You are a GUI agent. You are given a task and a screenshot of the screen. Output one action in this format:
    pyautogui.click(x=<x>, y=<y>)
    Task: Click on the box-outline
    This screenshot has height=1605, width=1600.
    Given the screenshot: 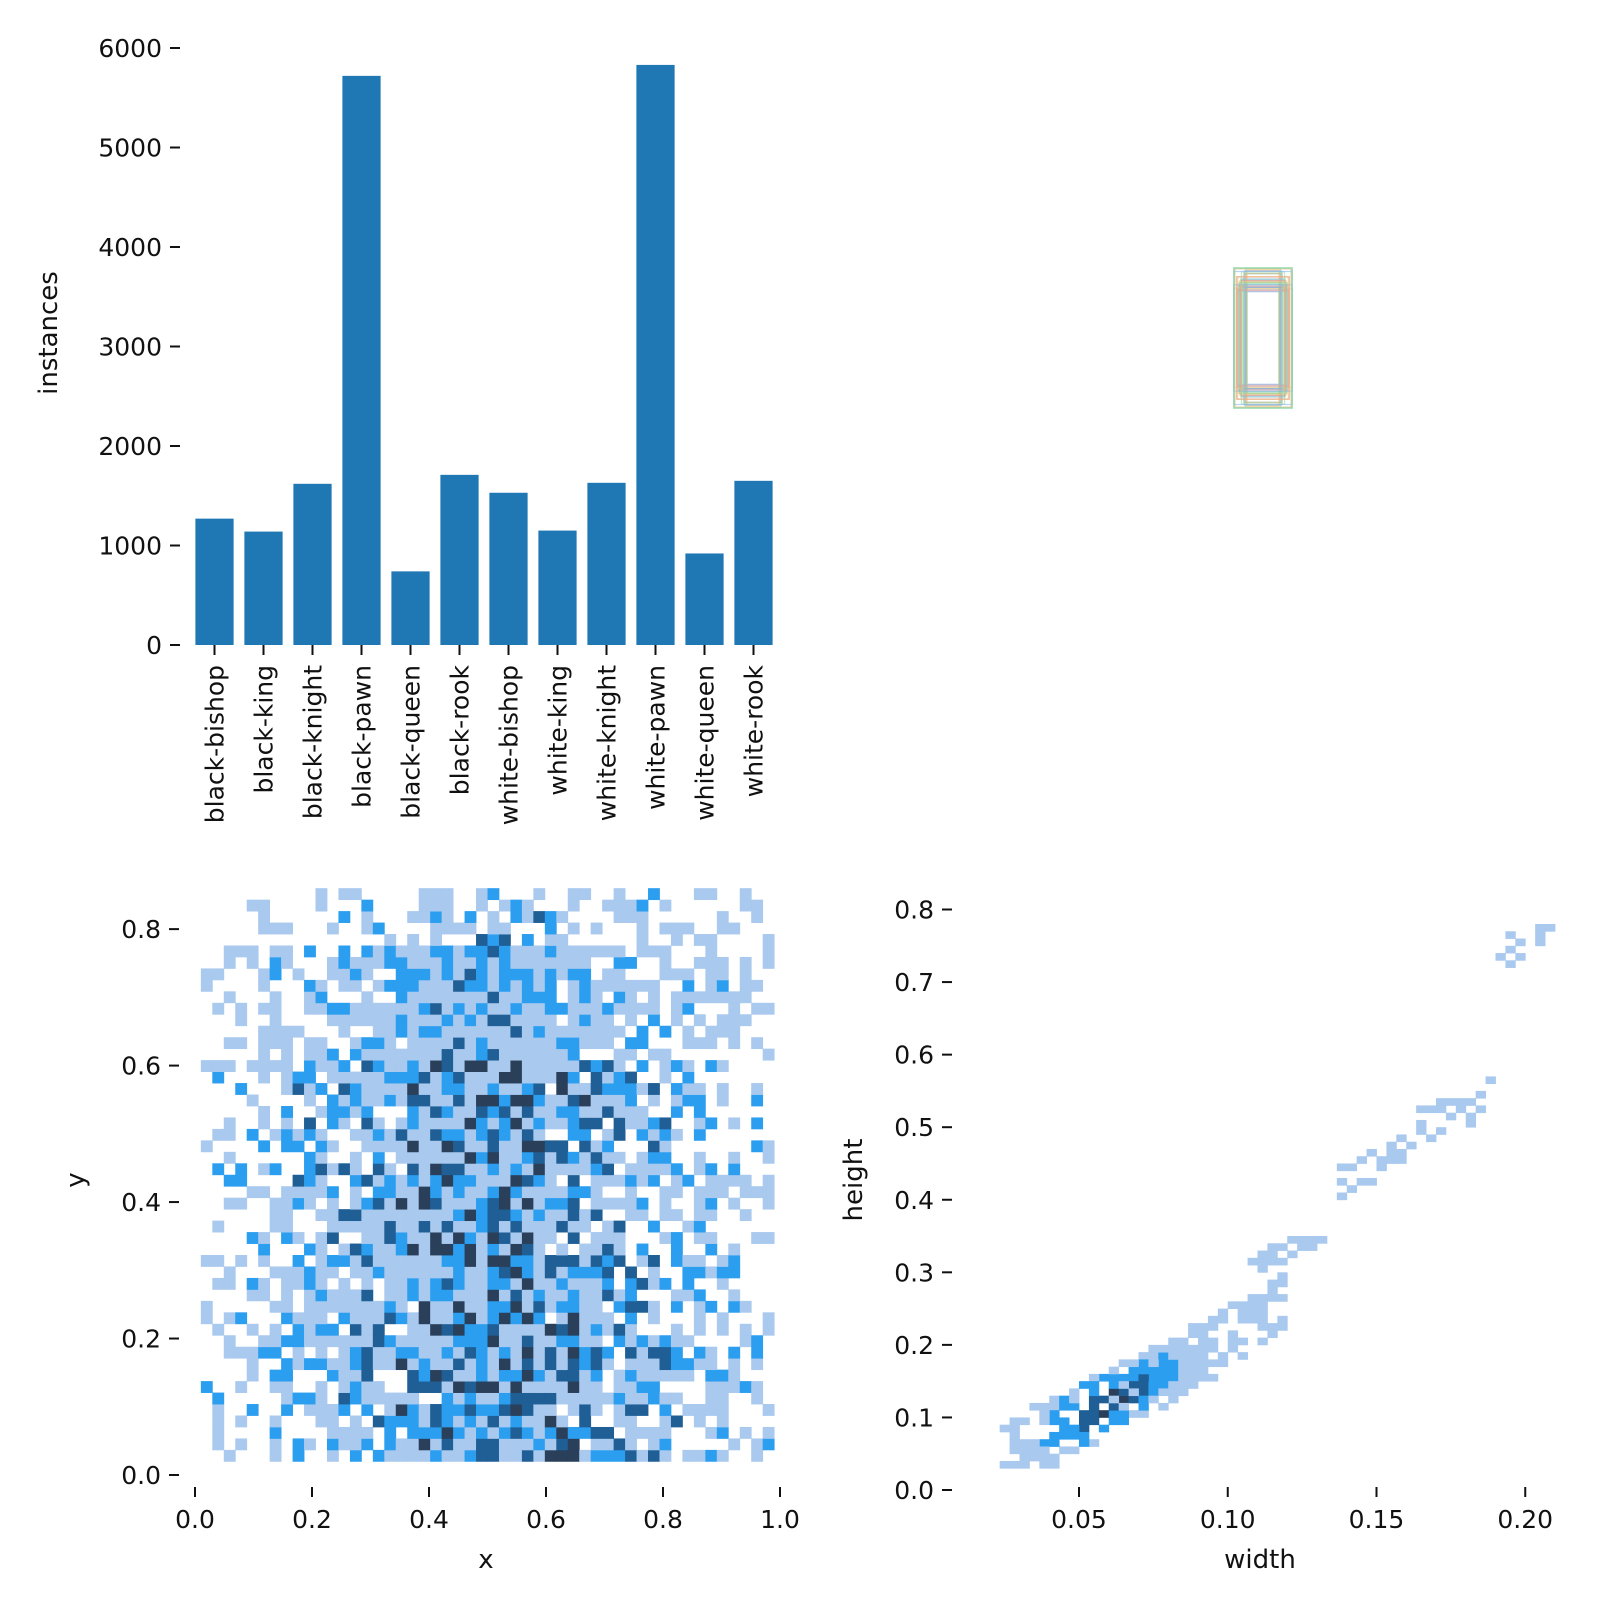 What is the action you would take?
    pyautogui.click(x=1263, y=338)
    